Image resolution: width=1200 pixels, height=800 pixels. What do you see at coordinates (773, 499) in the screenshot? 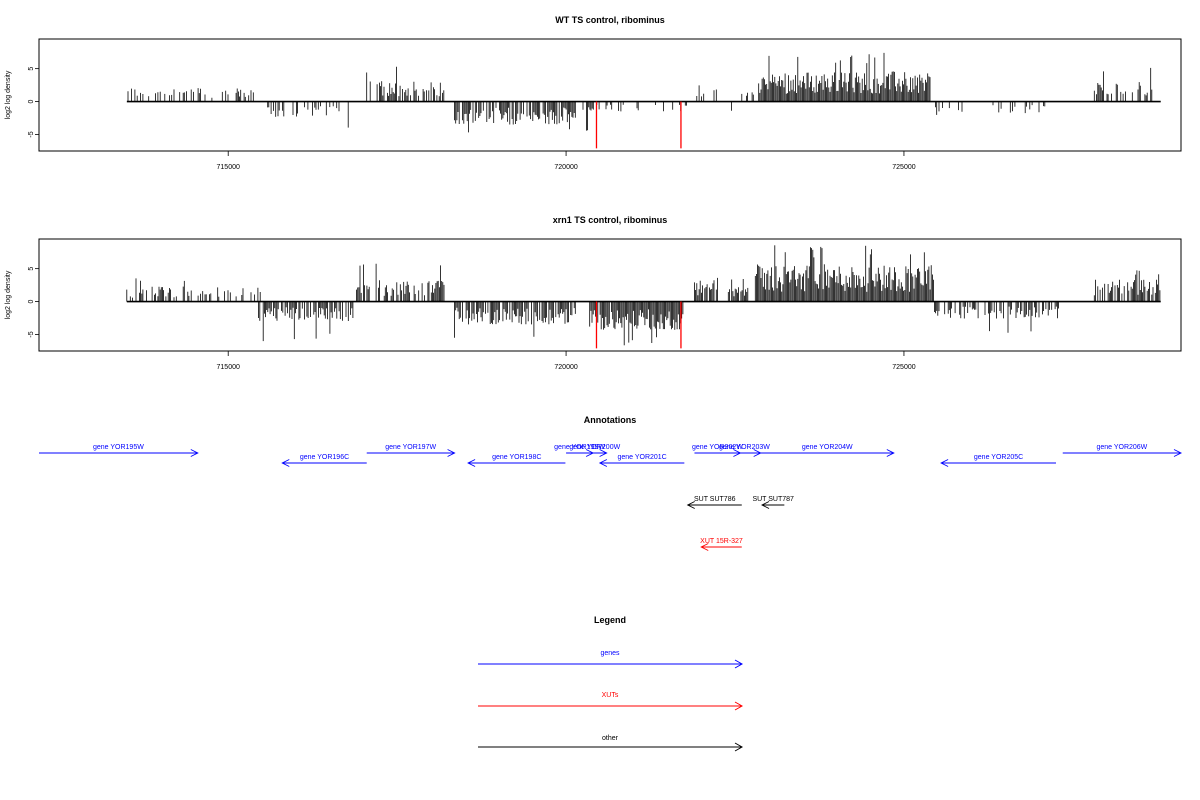
I see `feature-label: SUT SUT787` at bounding box center [773, 499].